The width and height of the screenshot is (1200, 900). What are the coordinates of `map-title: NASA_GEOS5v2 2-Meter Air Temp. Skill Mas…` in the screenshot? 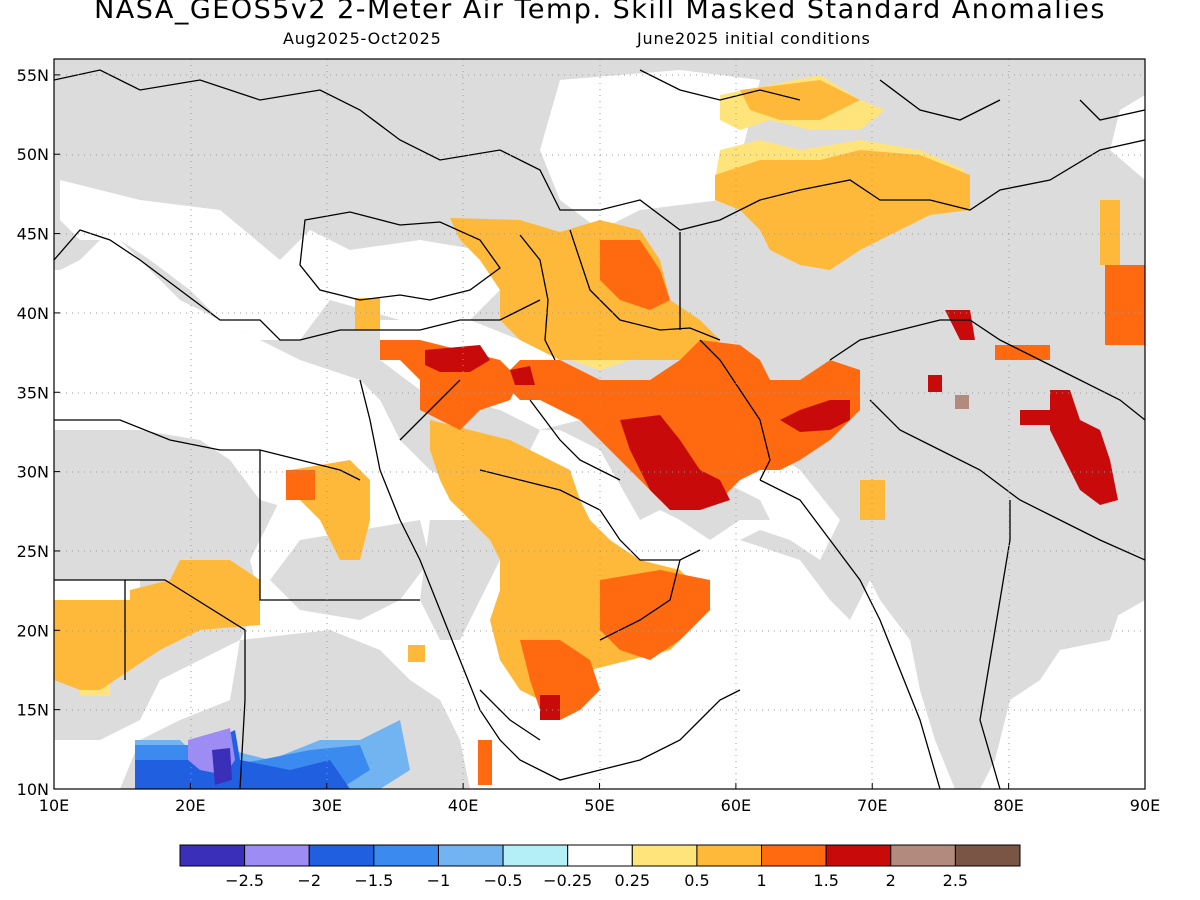 It's located at (600, 12).